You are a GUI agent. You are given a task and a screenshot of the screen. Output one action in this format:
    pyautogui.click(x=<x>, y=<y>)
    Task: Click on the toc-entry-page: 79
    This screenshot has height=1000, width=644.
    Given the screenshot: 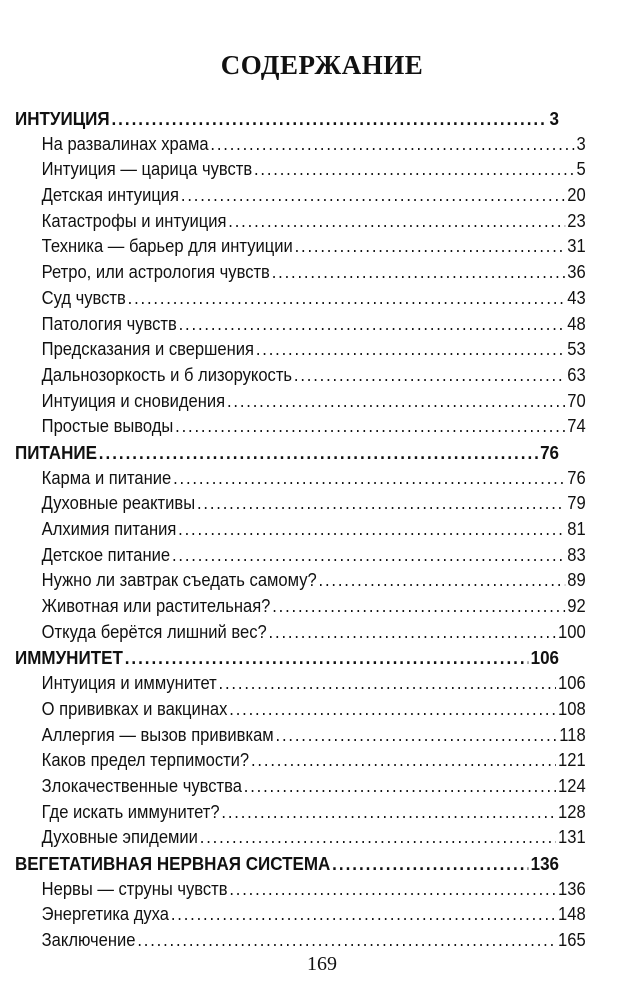 What is the action you would take?
    pyautogui.click(x=576, y=503)
    